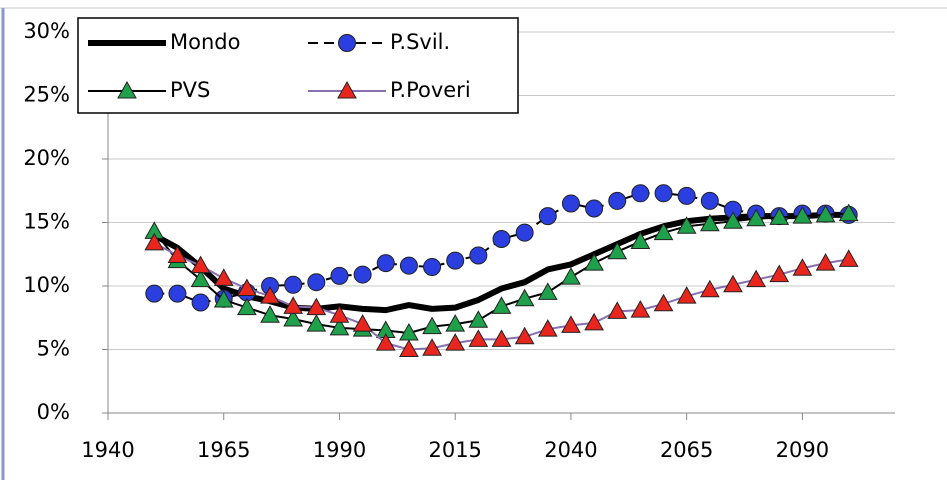 The width and height of the screenshot is (947, 480). I want to click on legend-label: Mondo, so click(205, 42).